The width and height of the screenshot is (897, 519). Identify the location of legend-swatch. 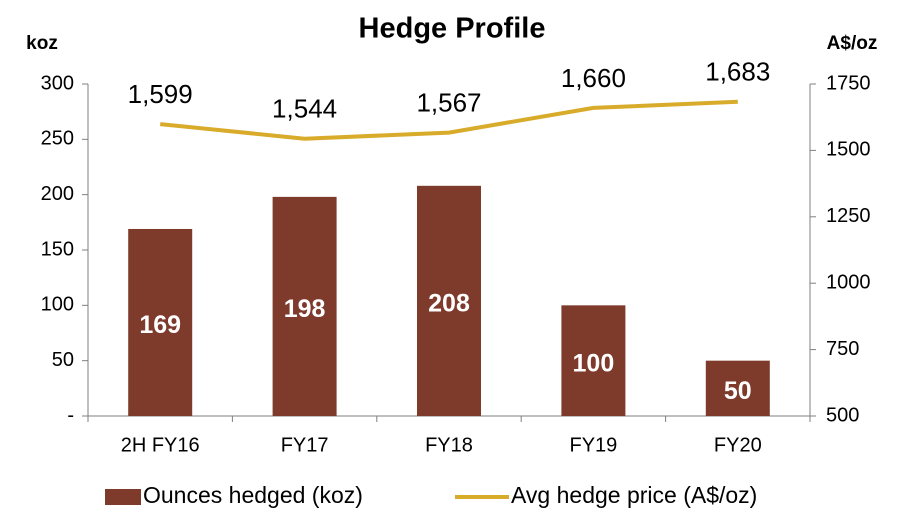
(123, 497).